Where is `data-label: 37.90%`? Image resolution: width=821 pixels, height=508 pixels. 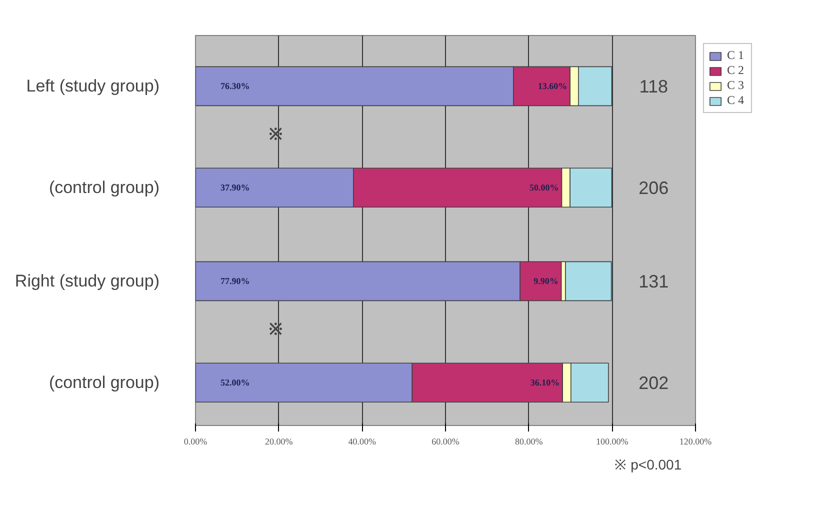 data-label: 37.90% is located at coordinates (235, 187).